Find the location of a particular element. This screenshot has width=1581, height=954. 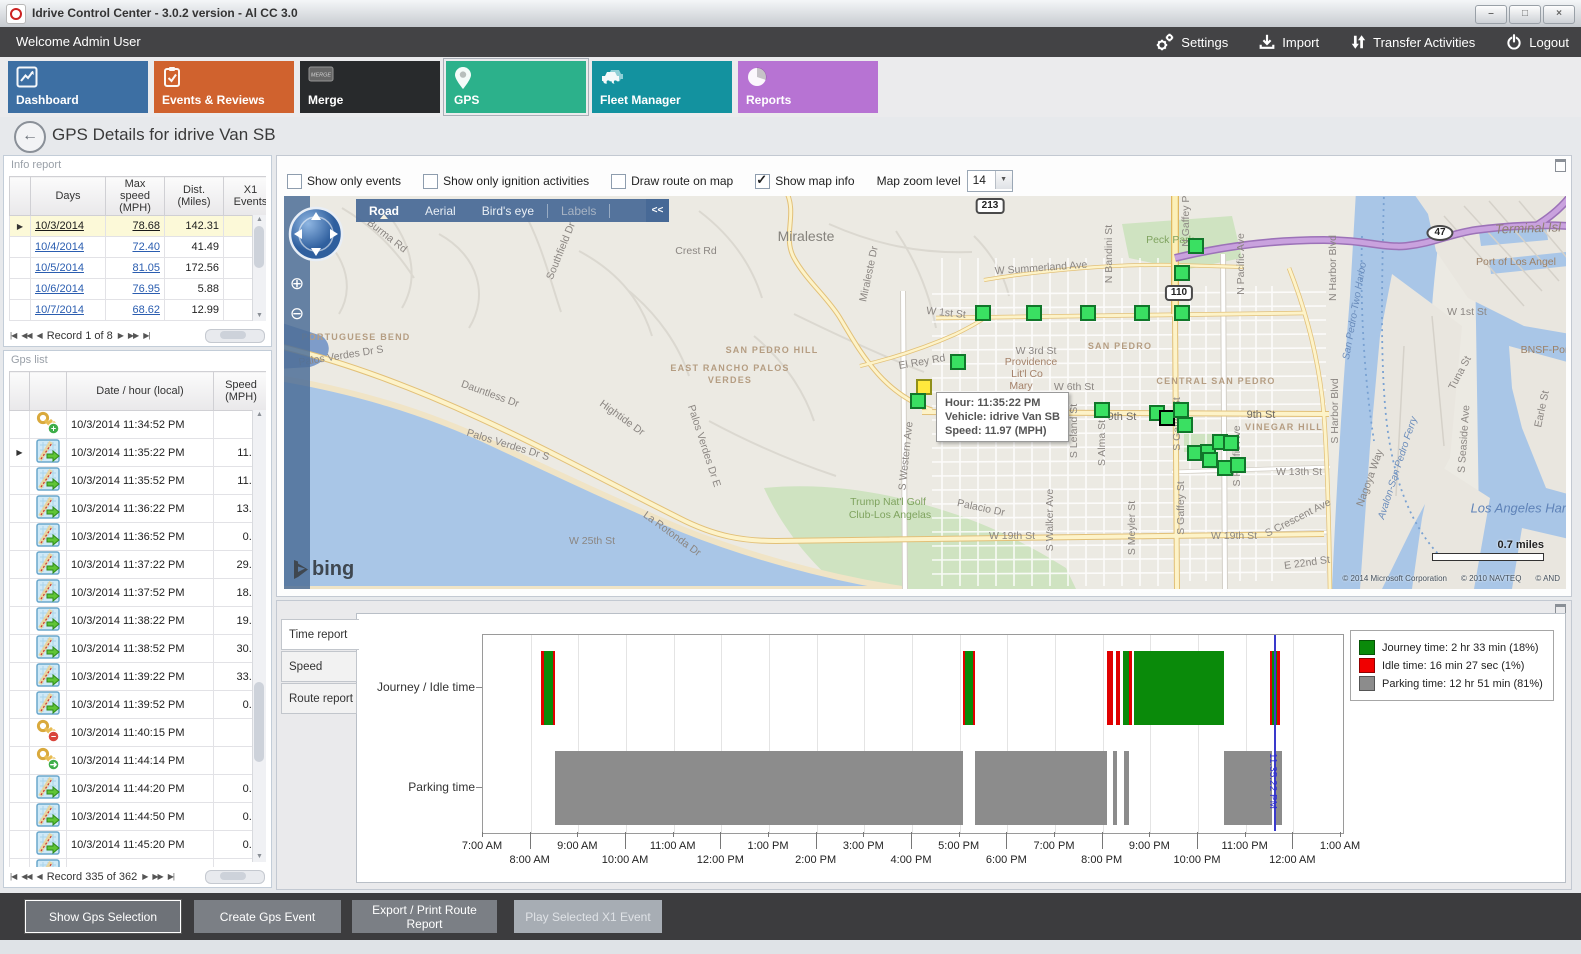

gps-list-row: 10/3/2014 11:39:22 PM 33.21 is located at coordinates (137, 676).